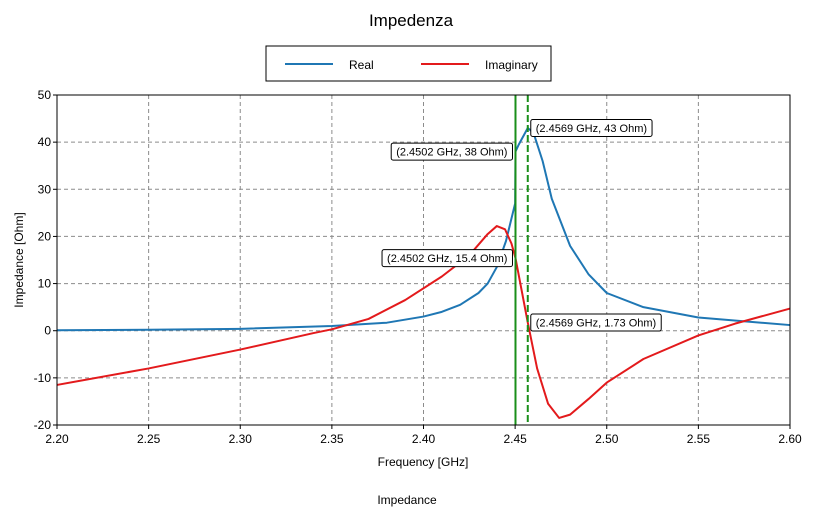 This screenshot has width=821, height=519. Describe the element at coordinates (423, 462) in the screenshot. I see `x-axis-label: Frequency [GHz]` at that location.